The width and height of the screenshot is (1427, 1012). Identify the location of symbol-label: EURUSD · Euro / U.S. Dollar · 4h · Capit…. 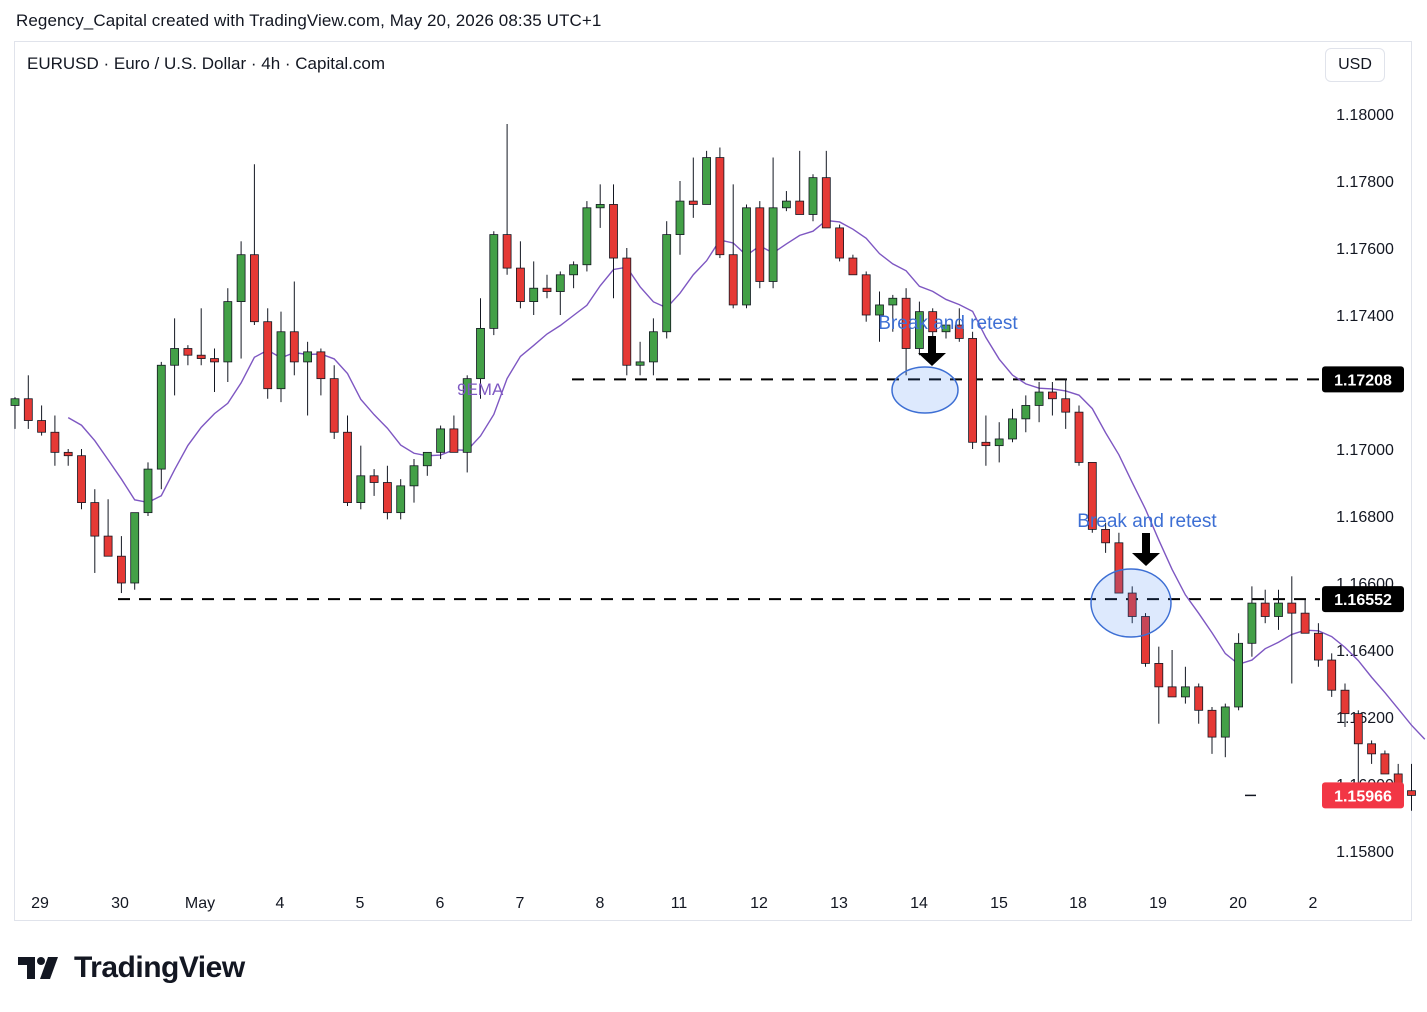
(206, 63).